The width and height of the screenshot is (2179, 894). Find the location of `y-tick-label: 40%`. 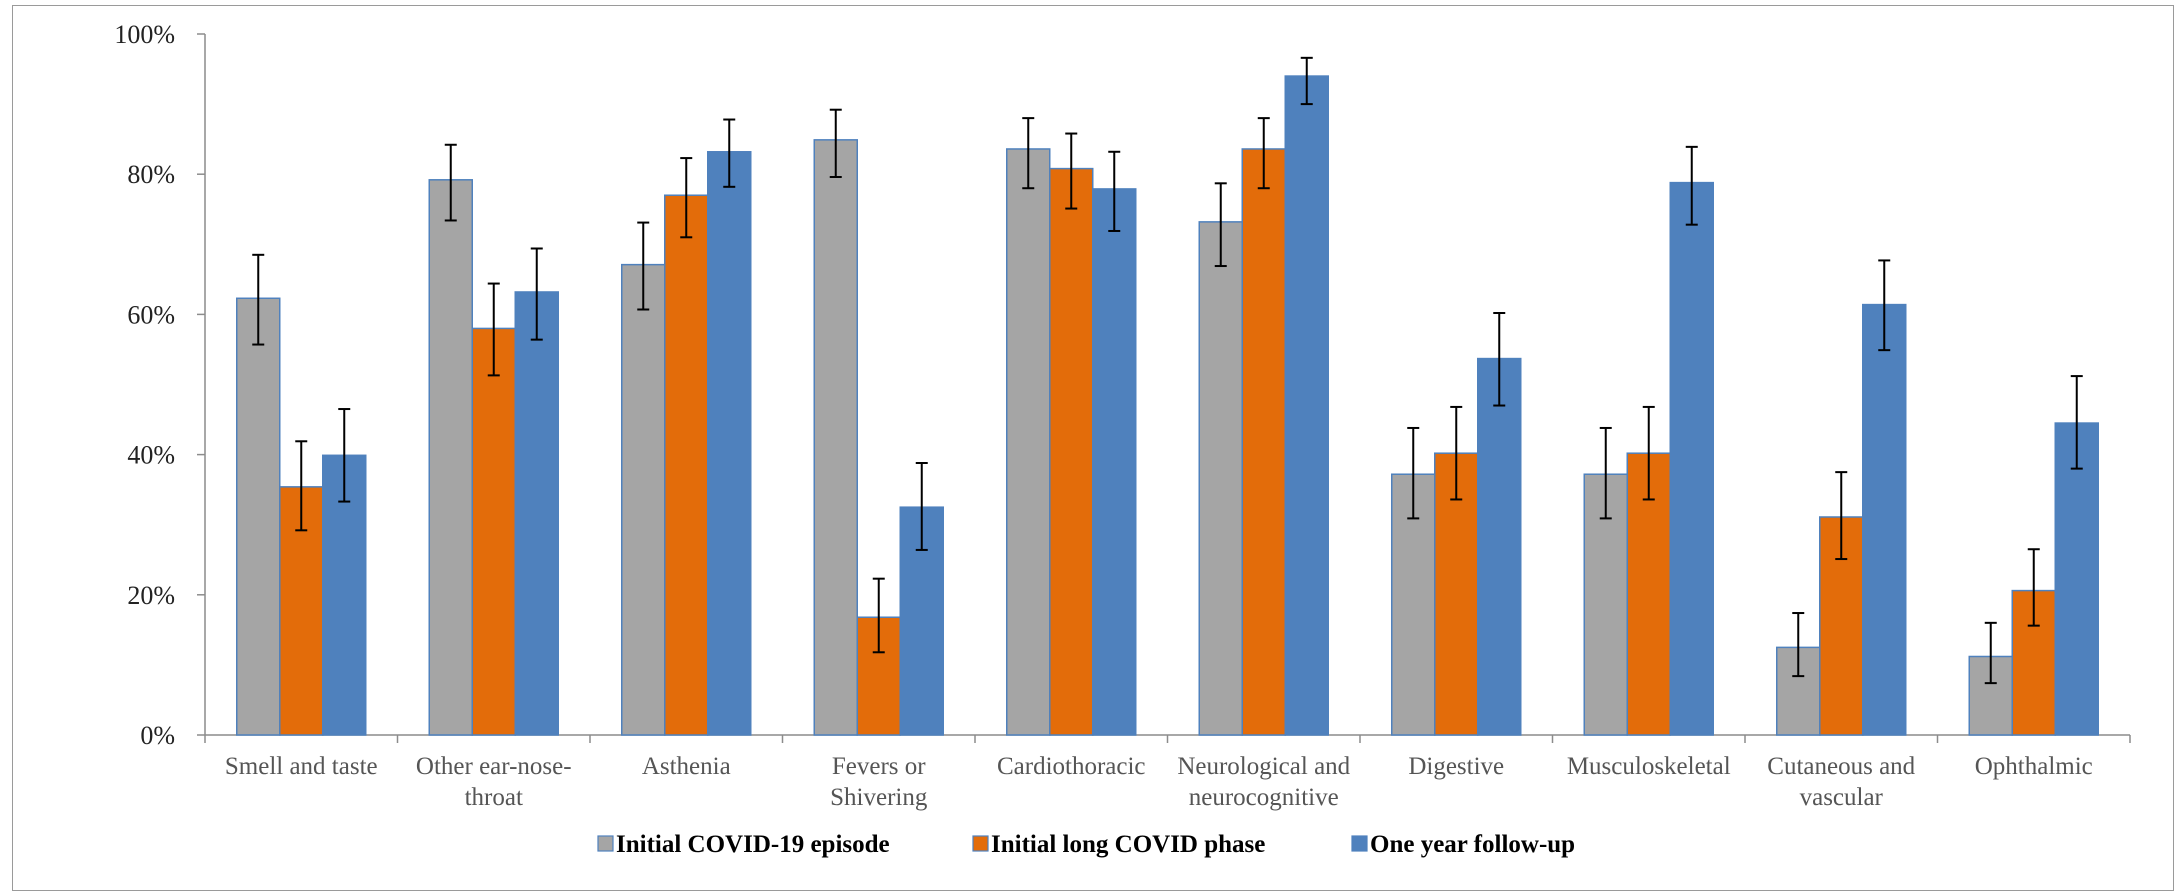

y-tick-label: 40% is located at coordinates (151, 455).